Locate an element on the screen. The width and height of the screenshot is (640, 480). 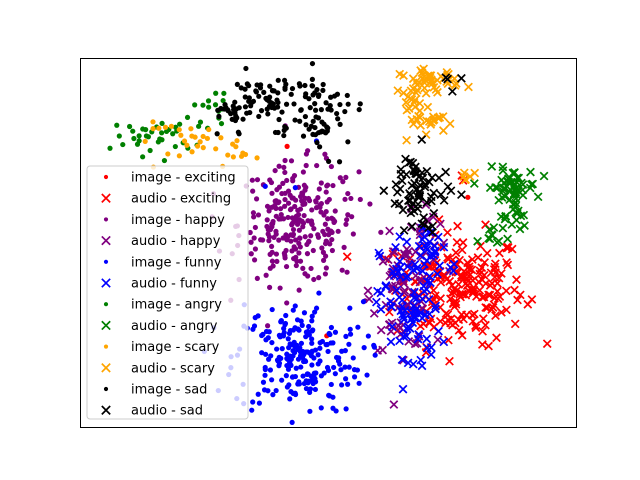
legend-label: audio - happy is located at coordinates (176, 241).